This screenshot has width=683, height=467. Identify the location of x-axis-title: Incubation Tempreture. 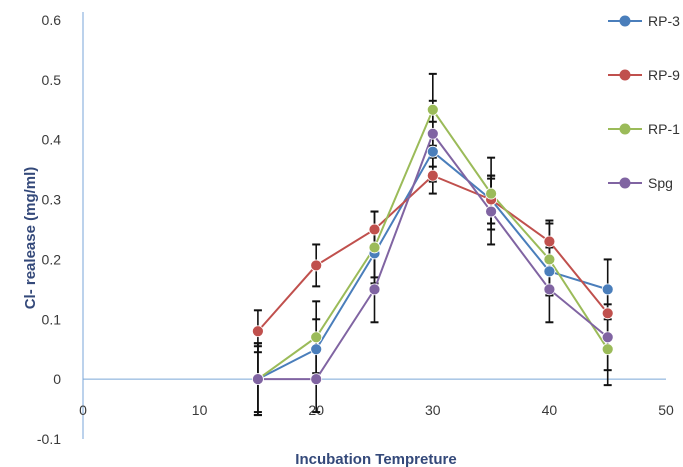
(375, 459).